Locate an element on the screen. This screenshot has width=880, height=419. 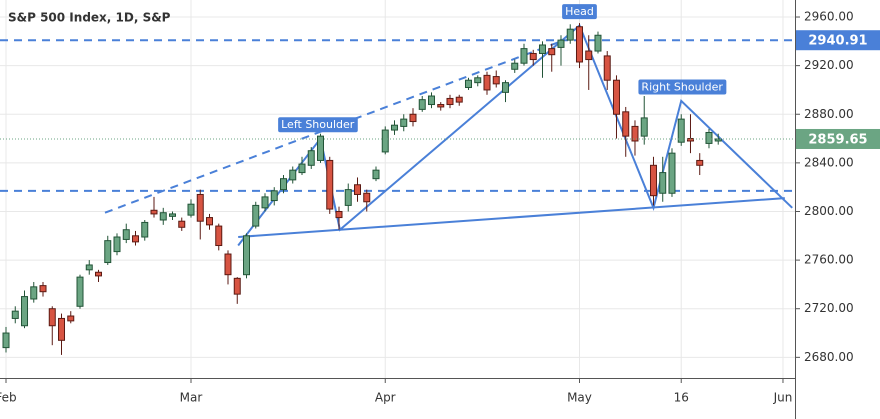
y-tick-label: 2920.00 is located at coordinates (829, 65).